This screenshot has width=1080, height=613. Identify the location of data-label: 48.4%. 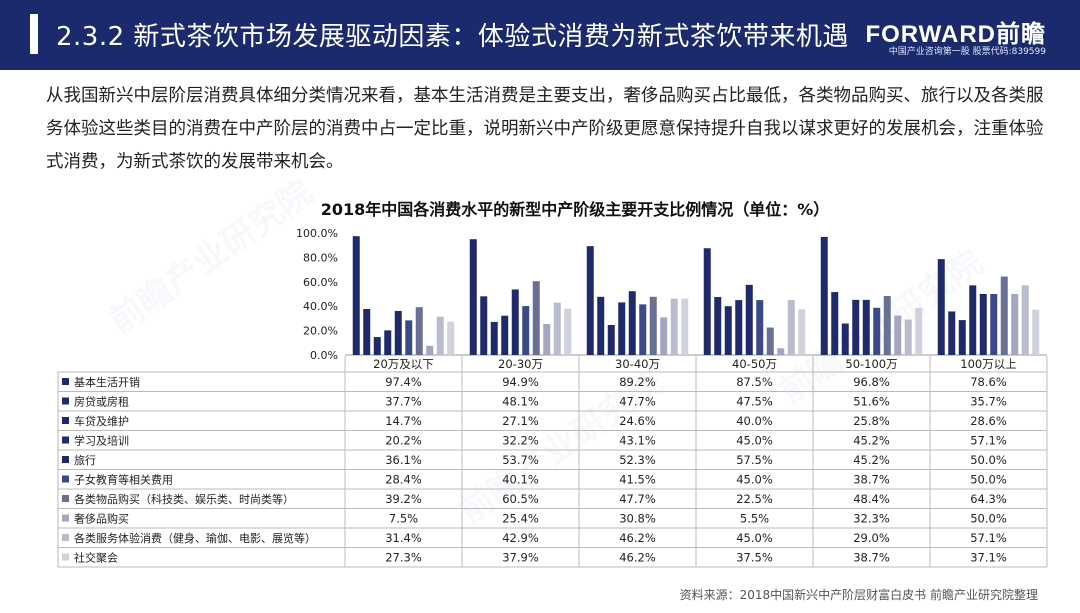
(871, 499).